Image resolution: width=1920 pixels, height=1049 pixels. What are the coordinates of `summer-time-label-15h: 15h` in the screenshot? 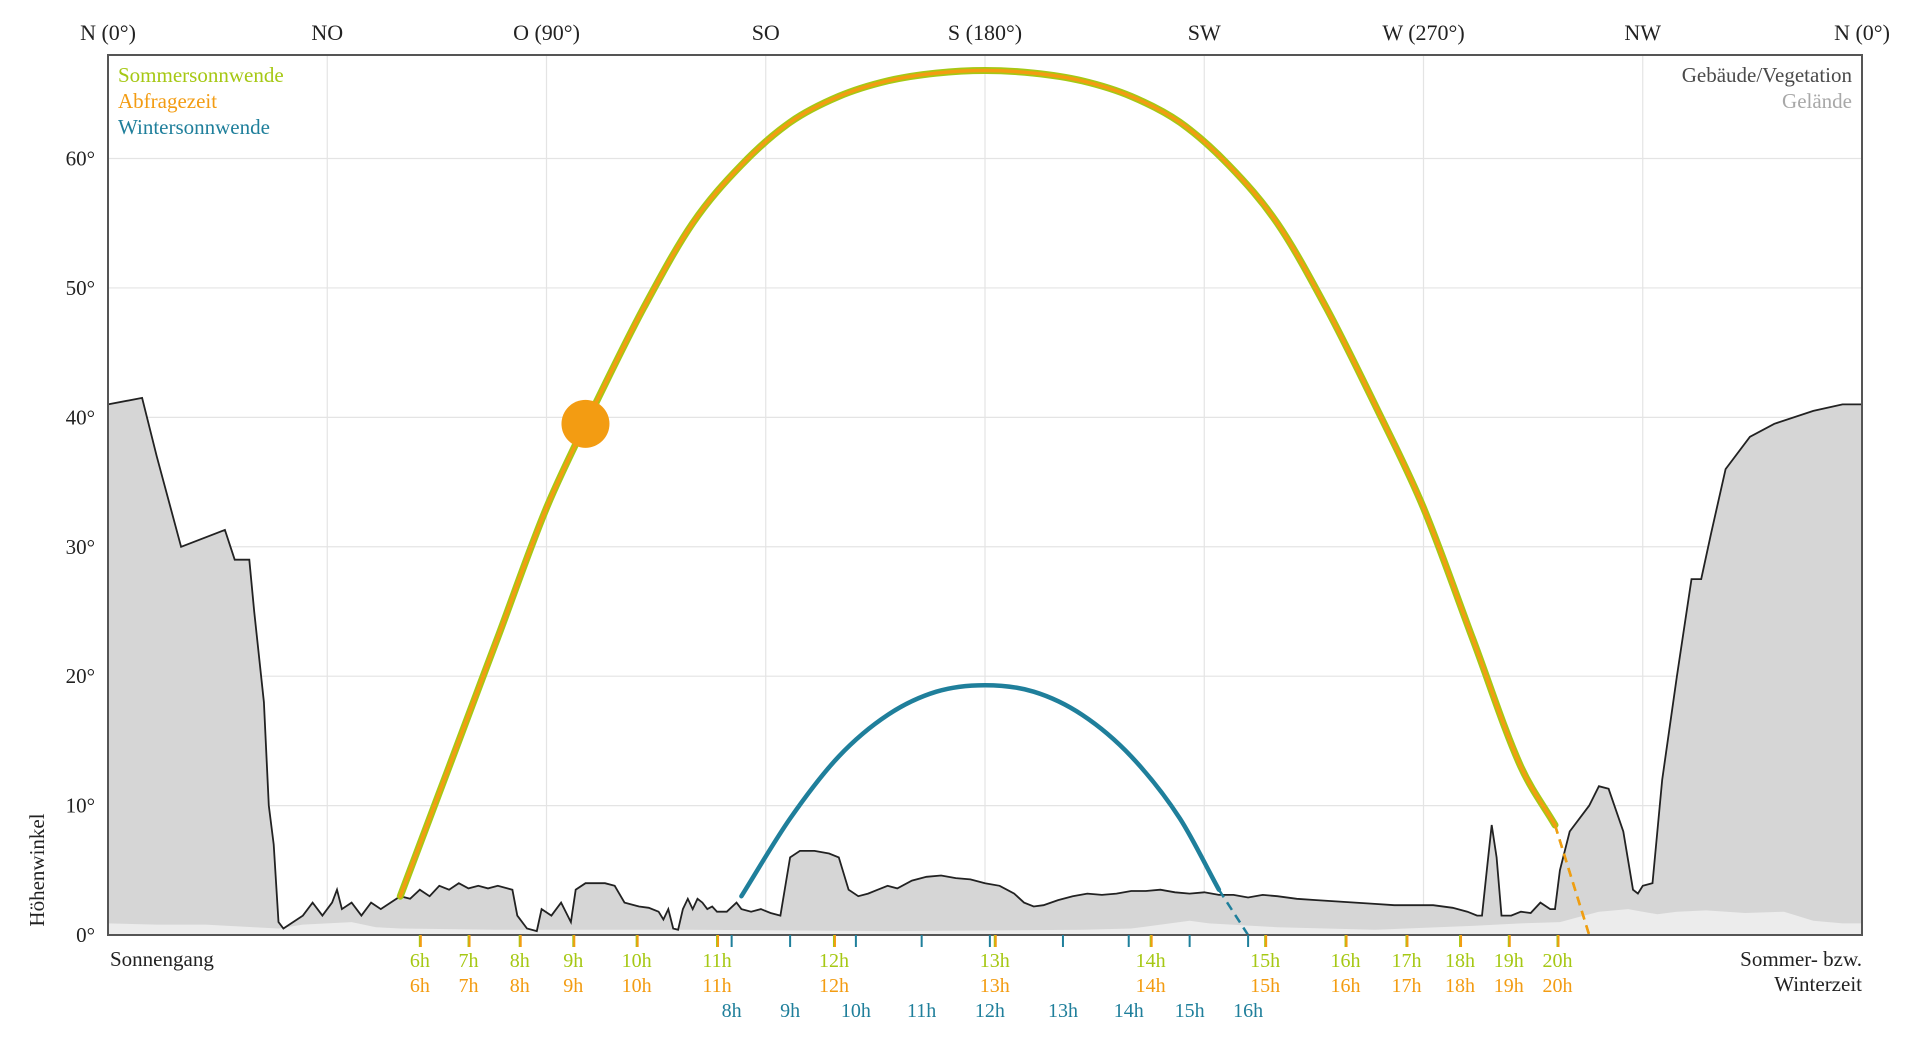 It's located at (1265, 961).